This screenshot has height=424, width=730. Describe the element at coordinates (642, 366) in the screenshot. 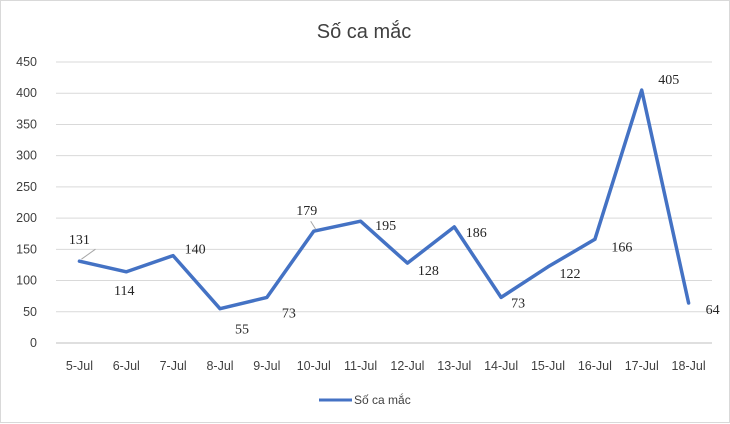

I see `x-tick-label: 17-Jul` at that location.